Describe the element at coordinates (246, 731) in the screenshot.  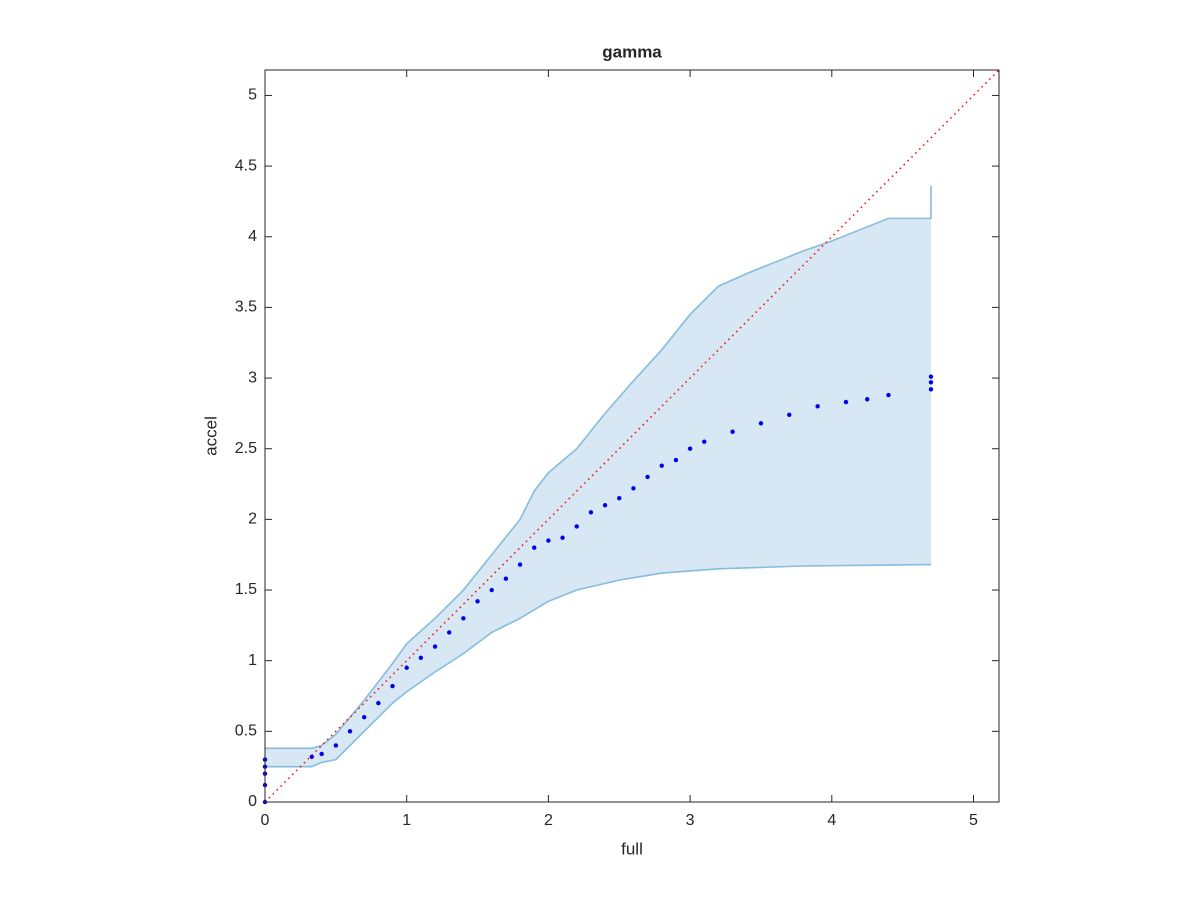
I see `y-tick-label: 0.5` at that location.